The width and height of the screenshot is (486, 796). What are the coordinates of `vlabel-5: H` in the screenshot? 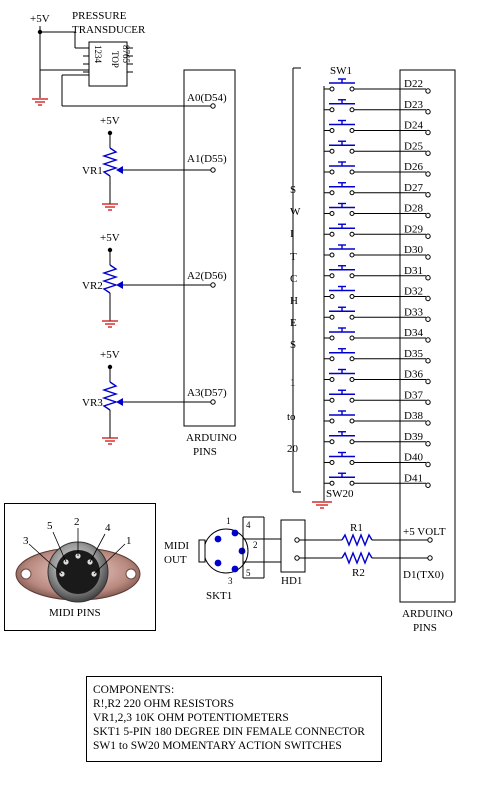 It's located at (294, 301).